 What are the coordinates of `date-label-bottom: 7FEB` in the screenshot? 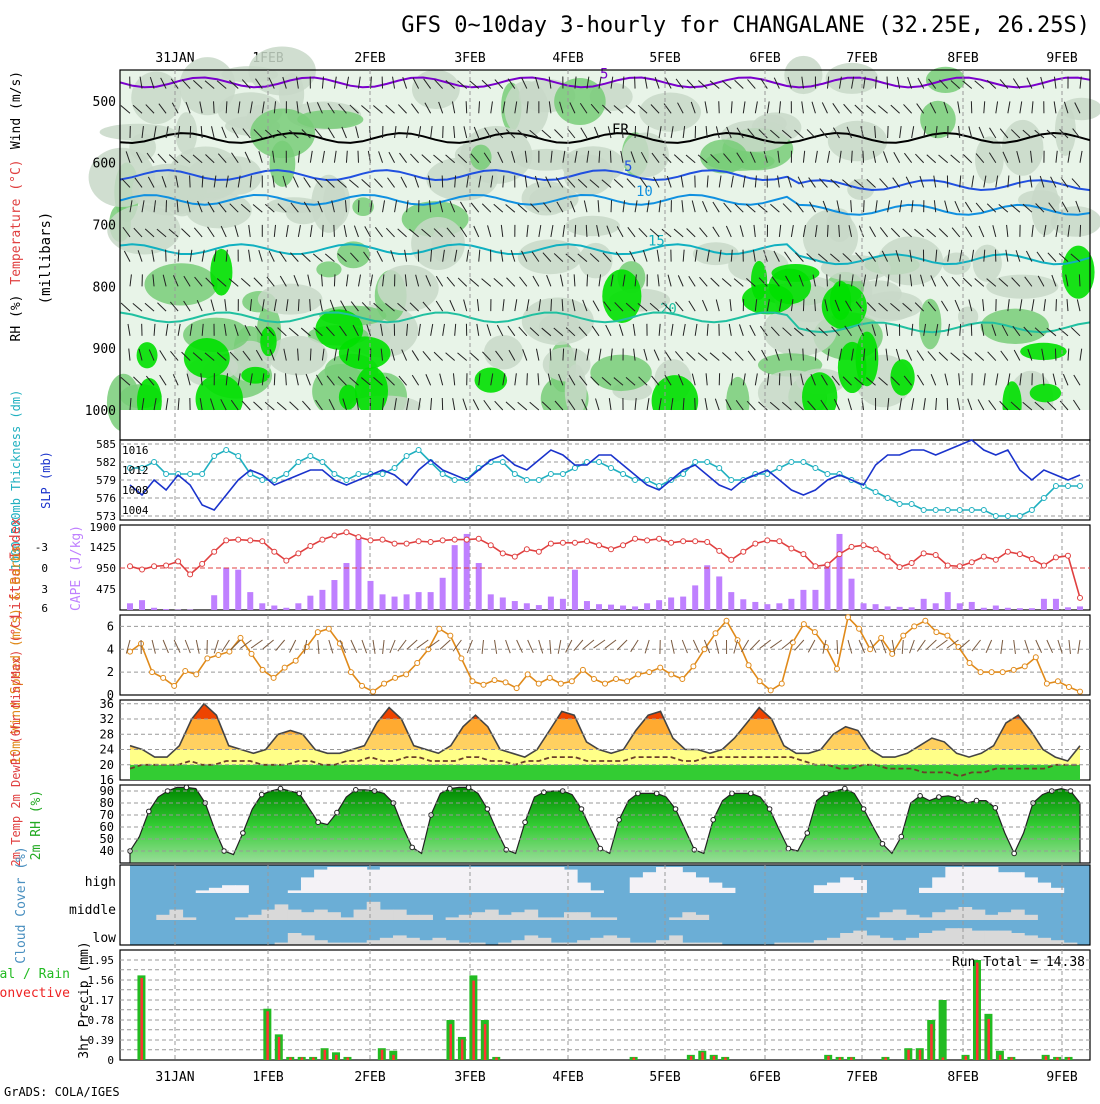 It's located at (861, 1077).